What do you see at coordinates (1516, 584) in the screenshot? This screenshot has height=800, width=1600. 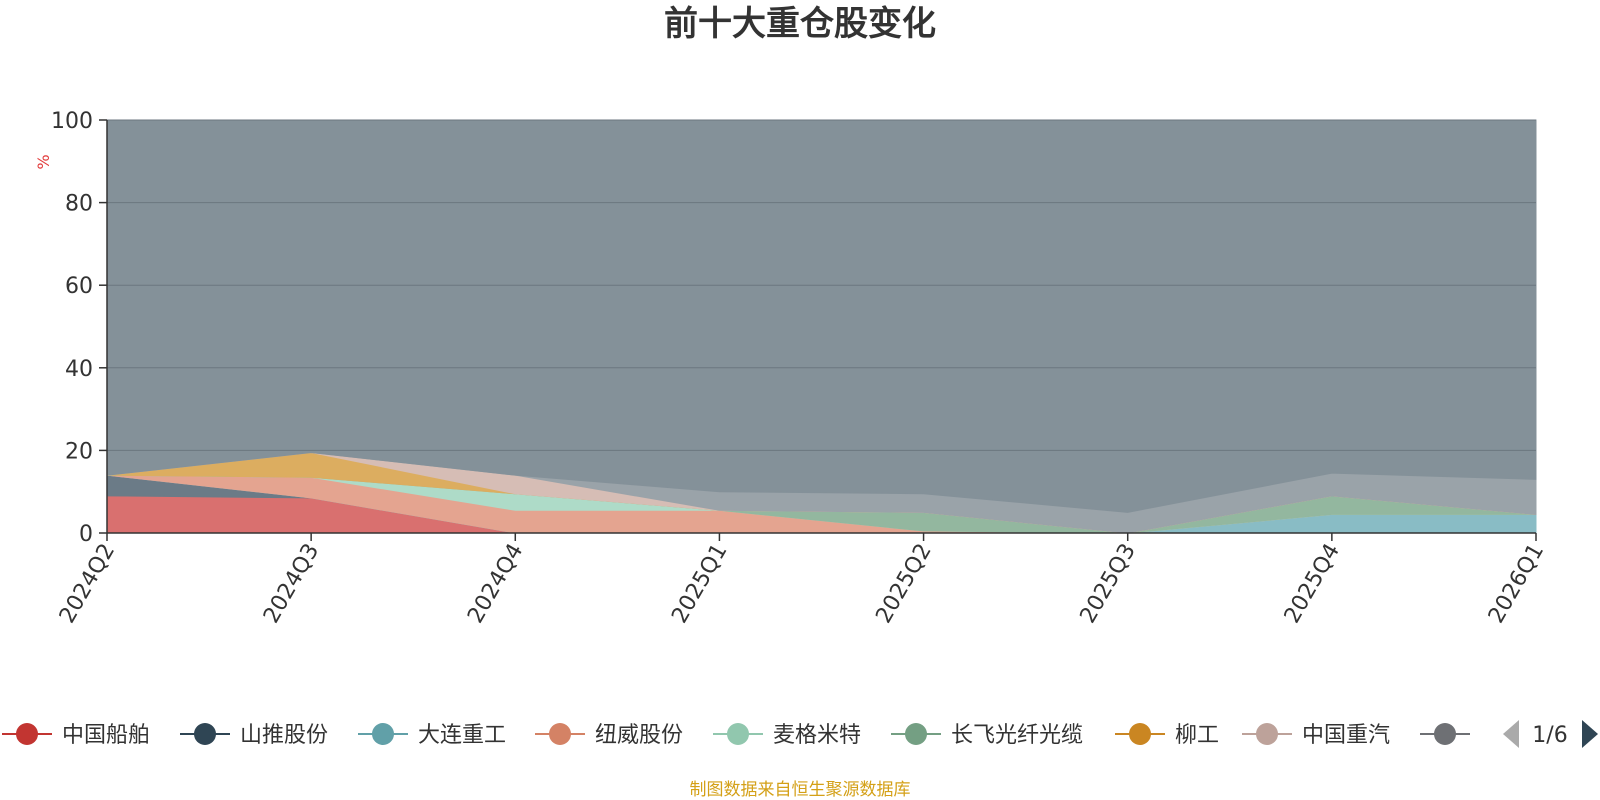 I see `x-tick-label: 2026Q1` at bounding box center [1516, 584].